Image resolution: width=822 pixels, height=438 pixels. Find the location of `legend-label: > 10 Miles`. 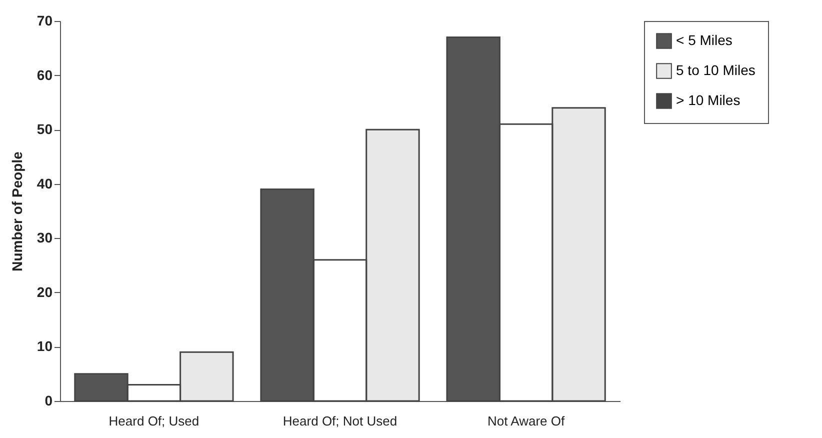

legend-label: > 10 Miles is located at coordinates (708, 100).